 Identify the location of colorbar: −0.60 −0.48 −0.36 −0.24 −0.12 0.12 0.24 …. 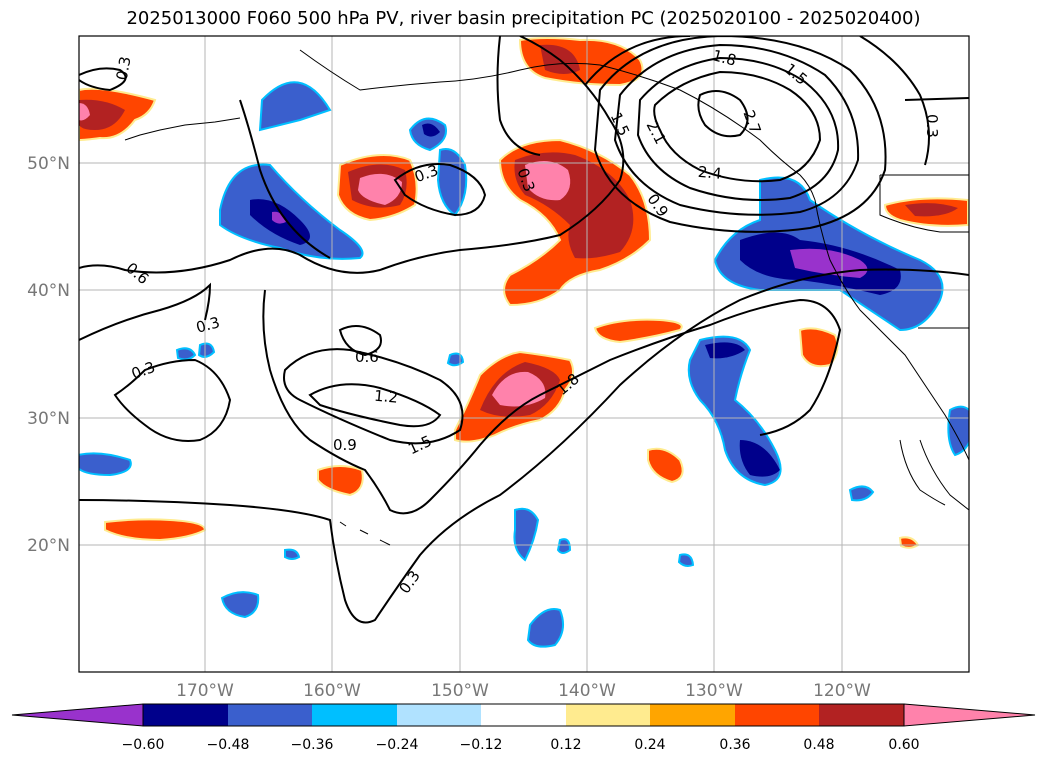
(523, 728).